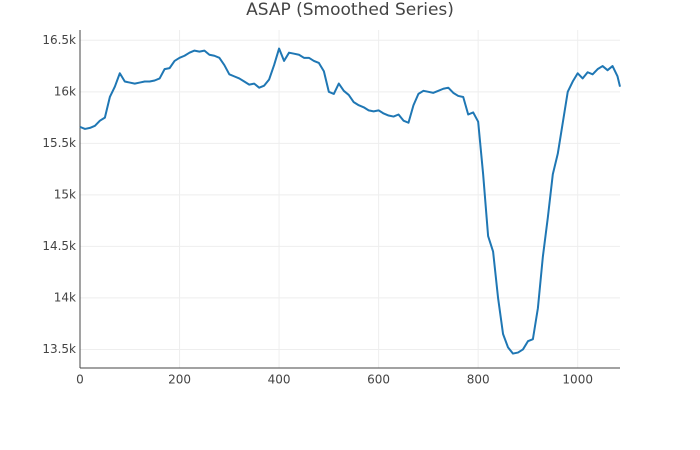 The height and width of the screenshot is (450, 700). What do you see at coordinates (59, 246) in the screenshot?
I see `y-tick-label: 14.5k` at bounding box center [59, 246].